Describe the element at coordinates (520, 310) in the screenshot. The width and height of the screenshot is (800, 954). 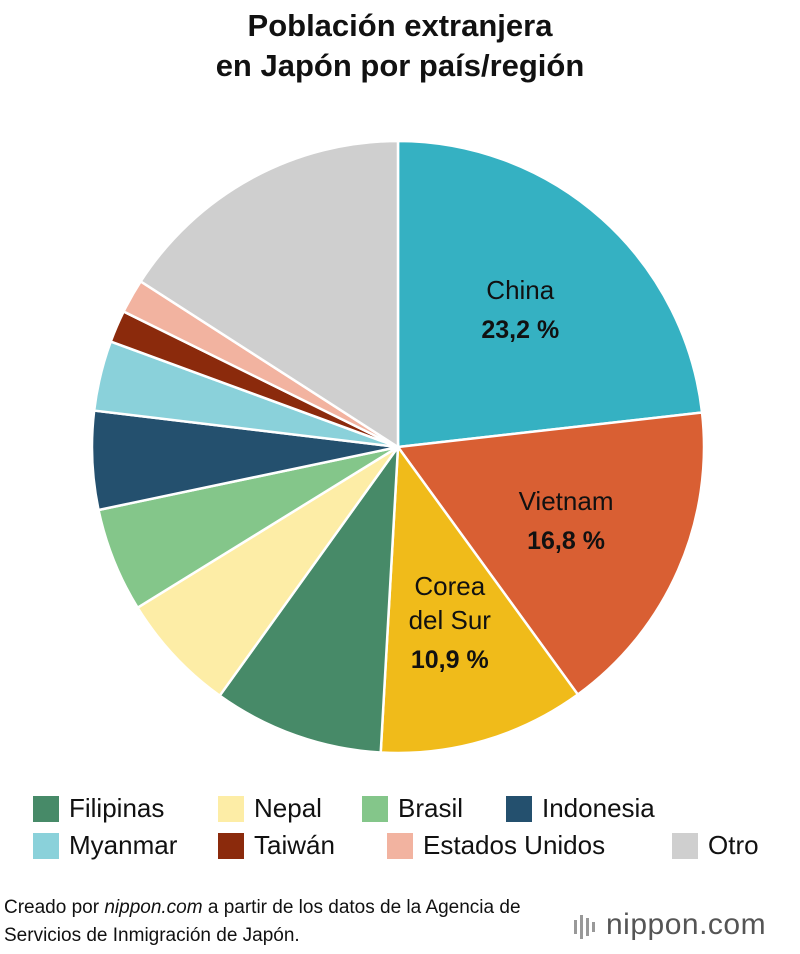
I see `slice-label: China 23,2 %` at that location.